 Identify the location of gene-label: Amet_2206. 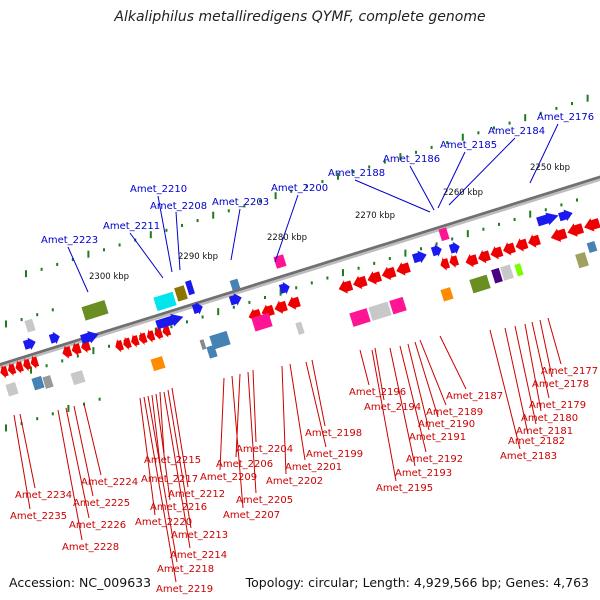
(244, 464).